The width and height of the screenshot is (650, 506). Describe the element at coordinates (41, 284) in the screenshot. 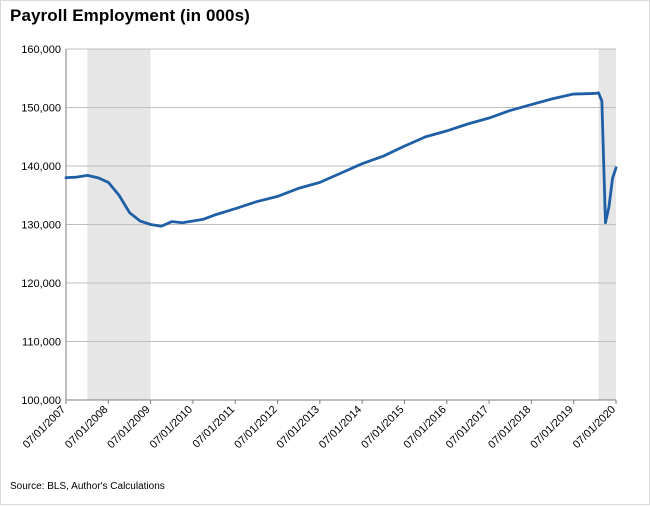

I see `y-tick-label-2: 120,000` at that location.